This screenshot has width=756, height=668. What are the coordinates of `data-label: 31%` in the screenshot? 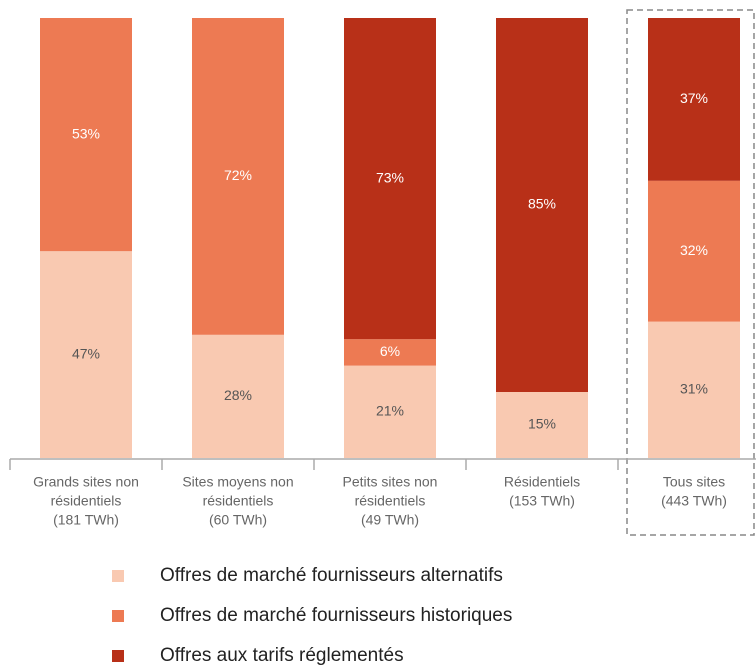 It's located at (694, 389).